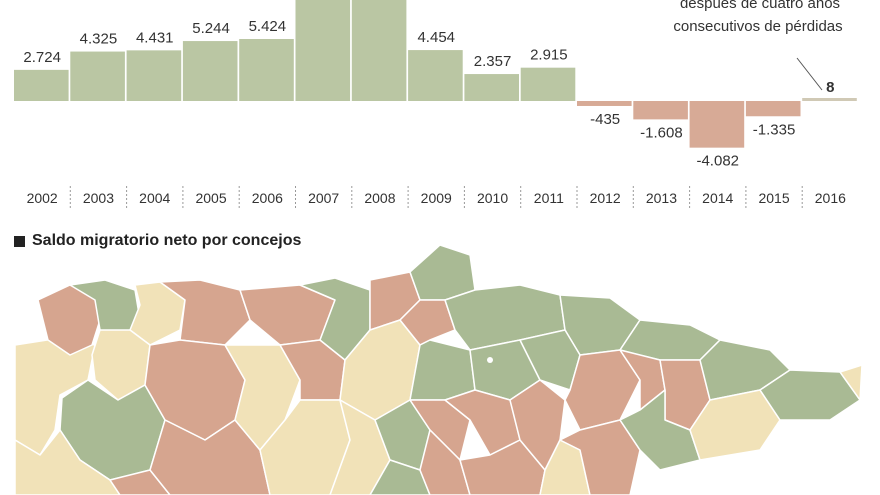 The image size is (880, 495). Describe the element at coordinates (717, 198) in the screenshot. I see `year-label-2014: 2014` at that location.